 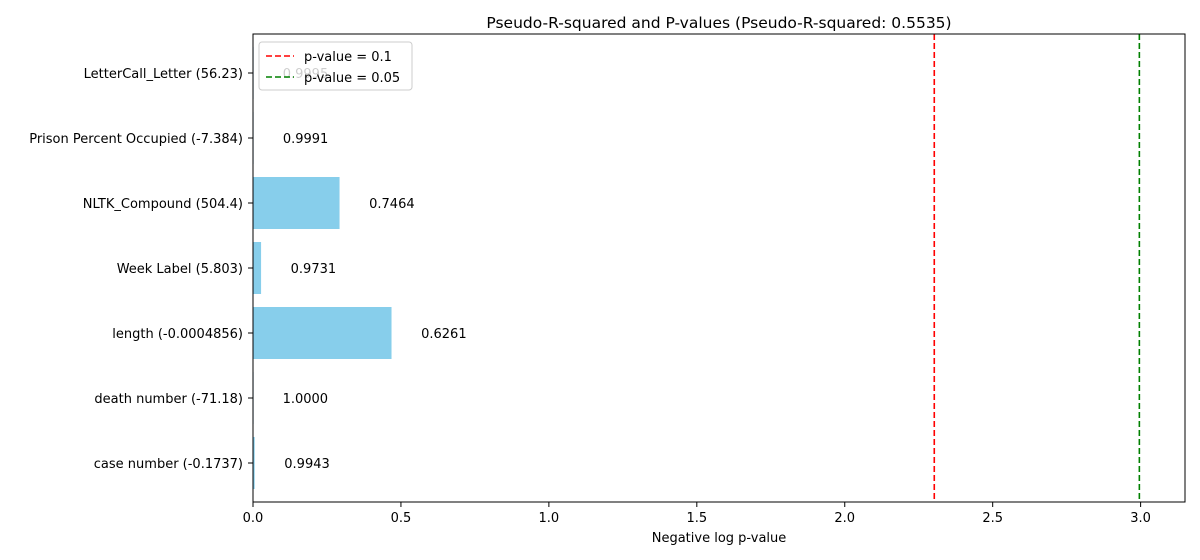 I want to click on x-tick-label: 0.5, so click(x=401, y=518).